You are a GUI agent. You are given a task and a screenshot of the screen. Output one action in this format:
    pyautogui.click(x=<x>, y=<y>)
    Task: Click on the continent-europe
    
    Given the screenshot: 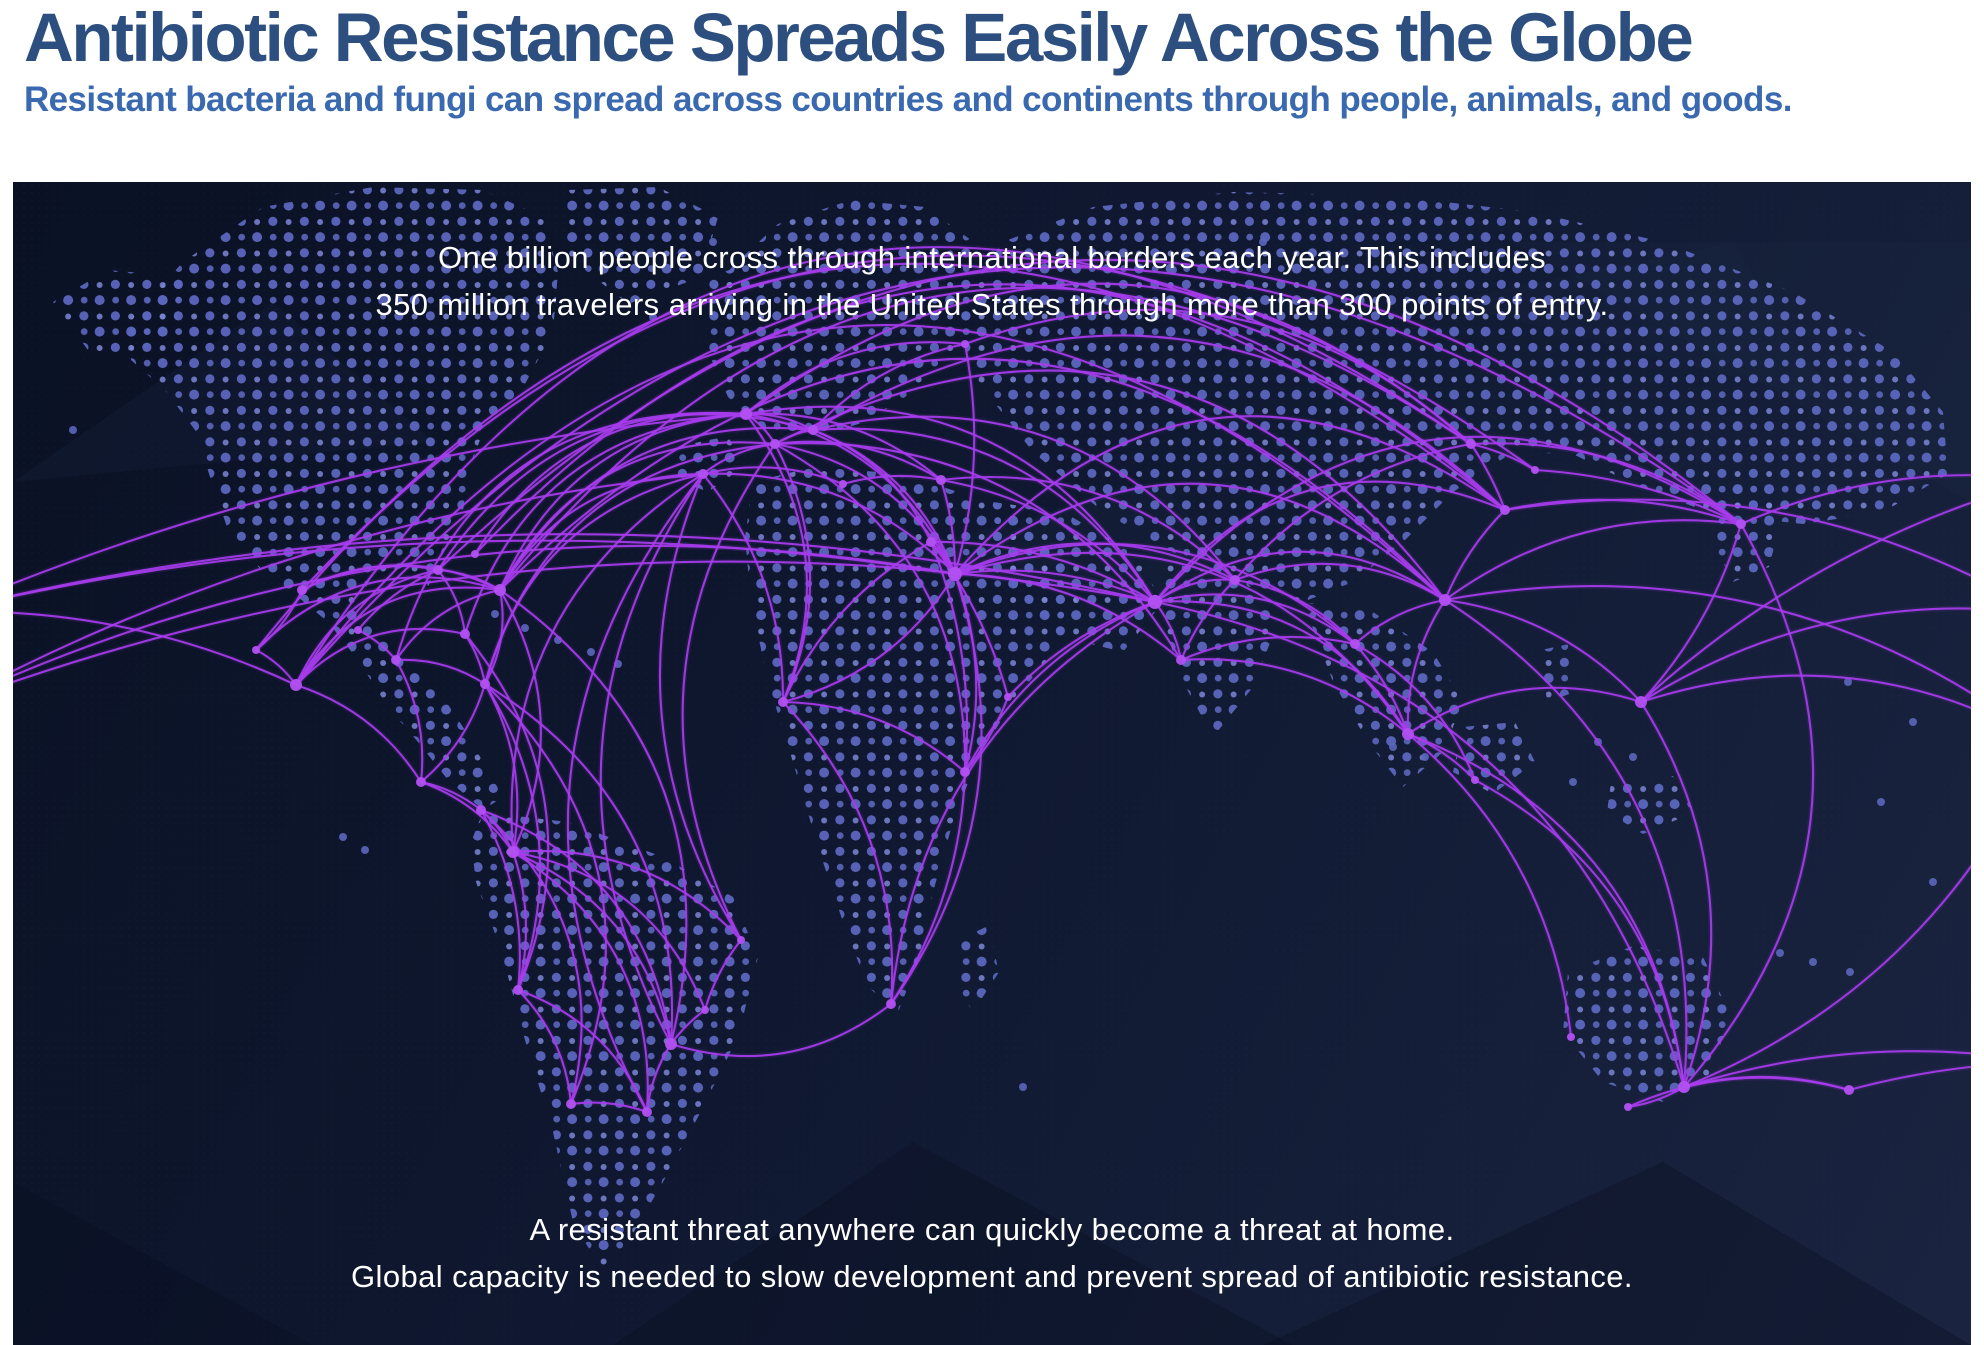 What is the action you would take?
    pyautogui.click(x=841, y=319)
    